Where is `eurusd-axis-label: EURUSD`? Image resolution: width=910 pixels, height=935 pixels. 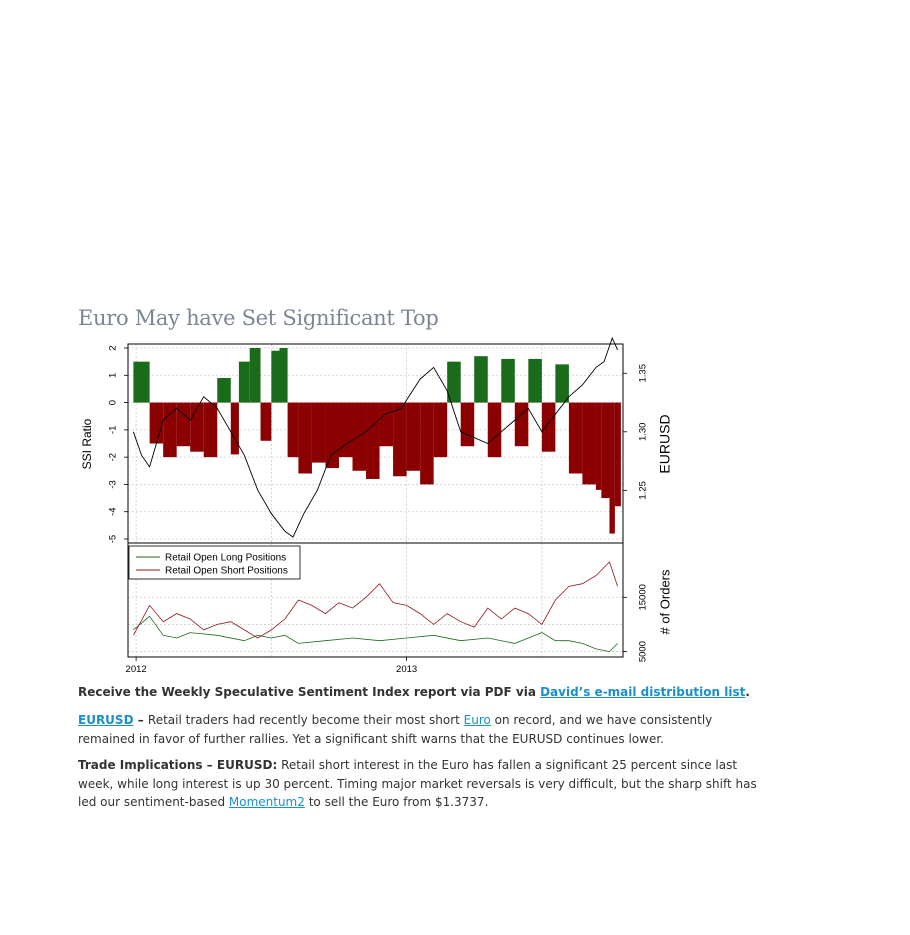
eurusd-axis-label: EURUSD is located at coordinates (665, 443).